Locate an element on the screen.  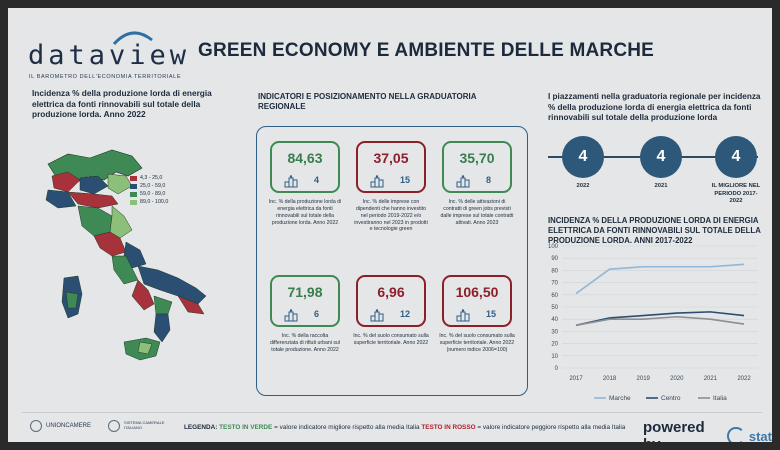
indicator-card: 37,05 15 is located at coordinates (391, 167).